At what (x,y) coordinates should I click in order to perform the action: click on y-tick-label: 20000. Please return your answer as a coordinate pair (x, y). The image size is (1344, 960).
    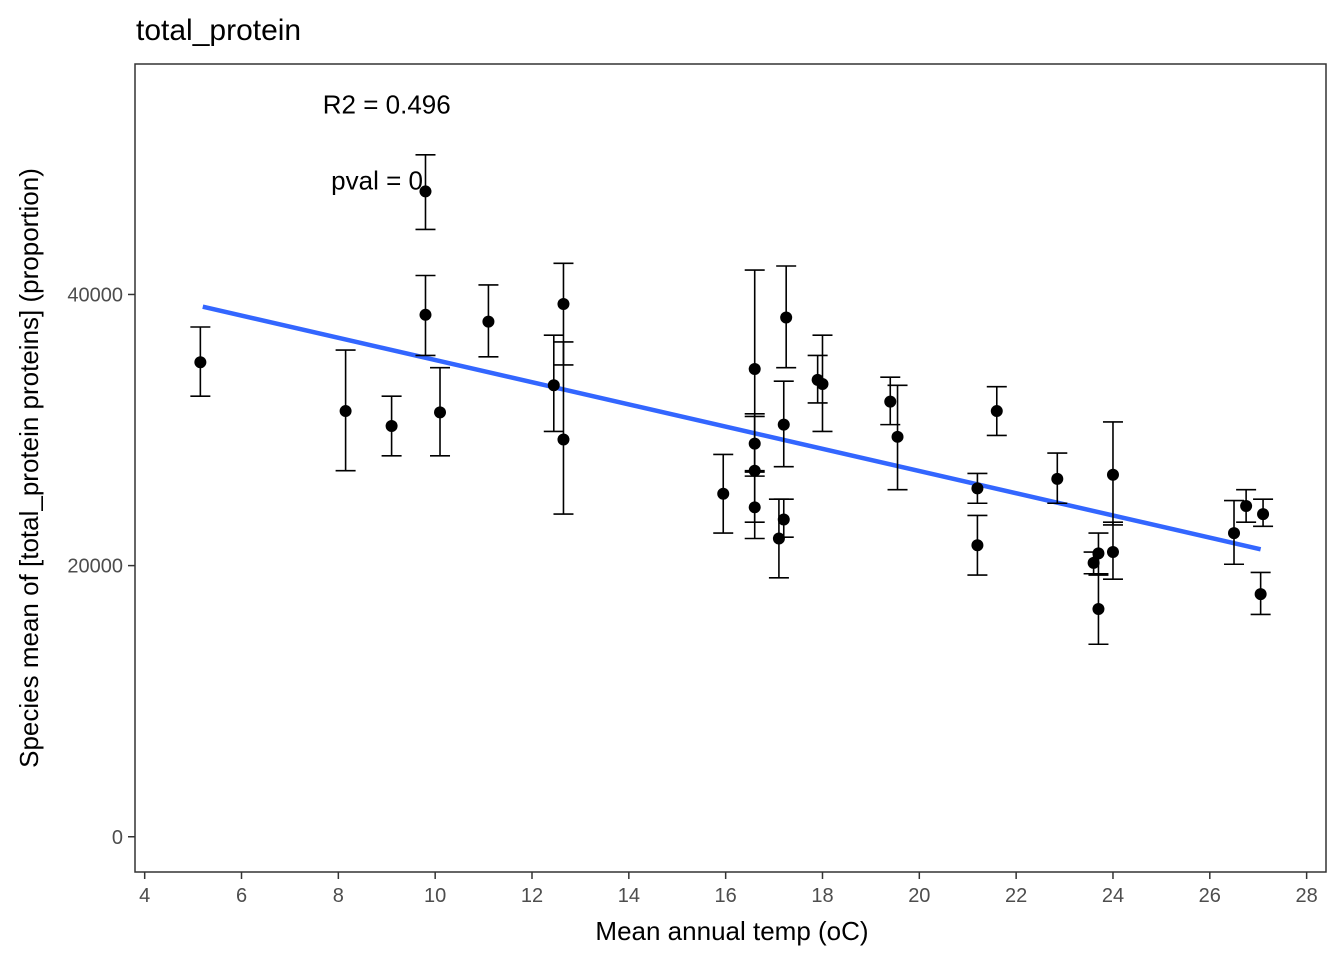
    Looking at the image, I should click on (95, 567).